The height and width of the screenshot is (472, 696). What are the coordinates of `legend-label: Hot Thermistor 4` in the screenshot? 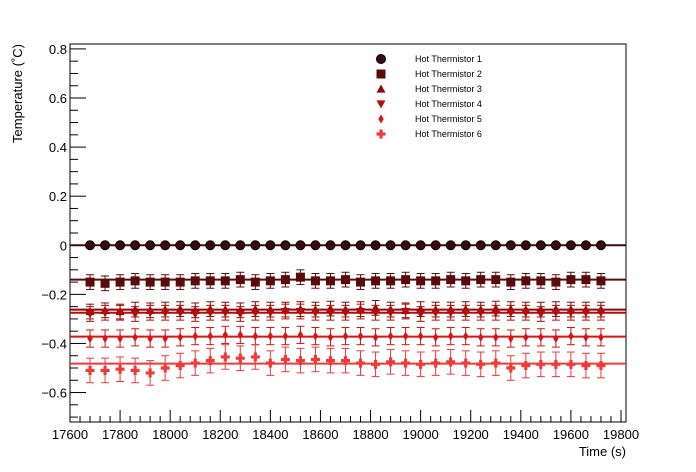 It's located at (448, 104).